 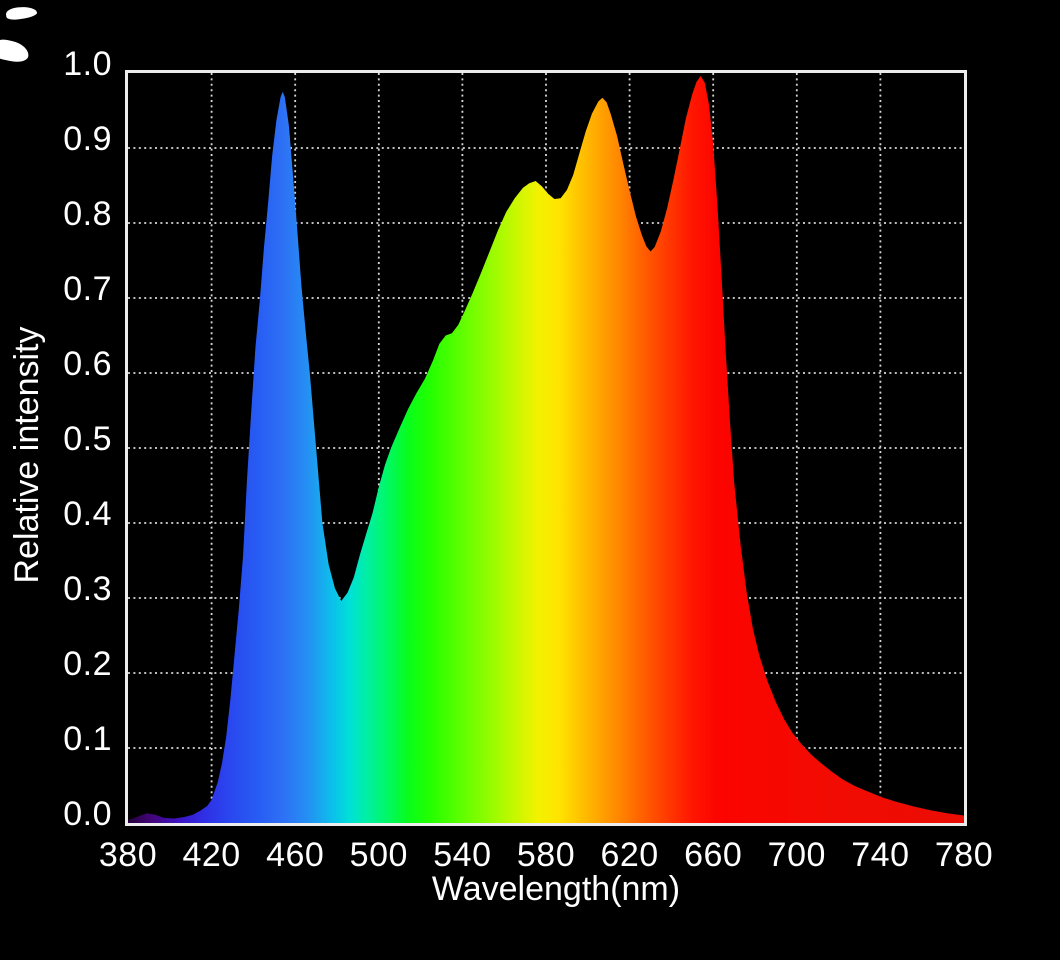 What do you see at coordinates (546, 855) in the screenshot?
I see `x-tick-label: 580` at bounding box center [546, 855].